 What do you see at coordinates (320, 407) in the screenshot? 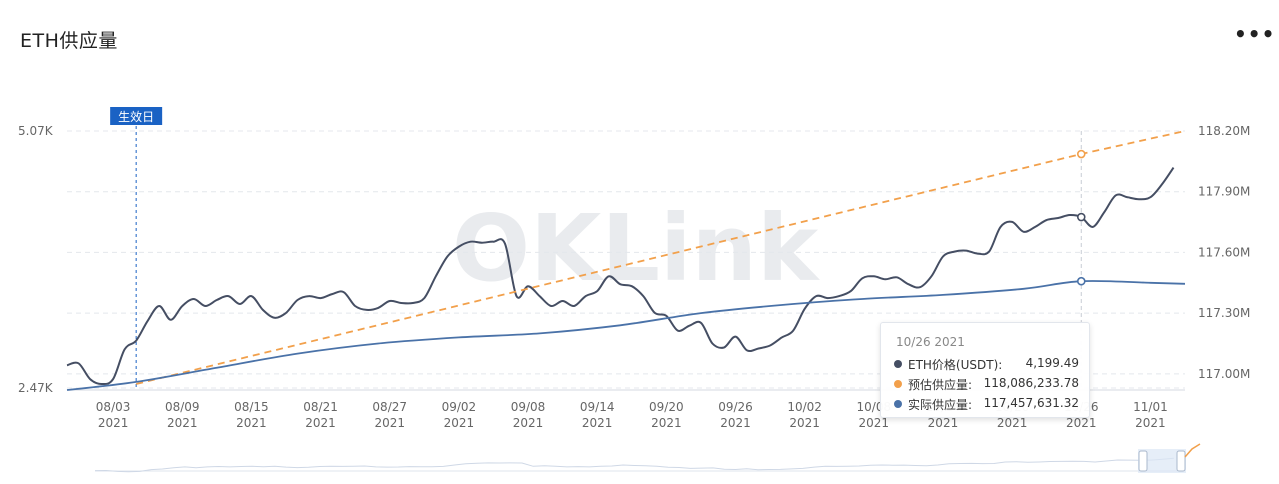
I see `x-tick-label: 08/21` at bounding box center [320, 407].